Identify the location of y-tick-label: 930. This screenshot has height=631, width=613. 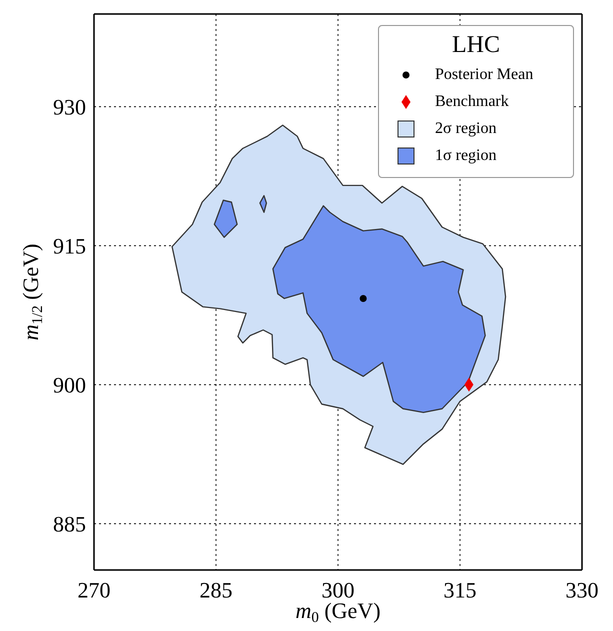
(69, 107).